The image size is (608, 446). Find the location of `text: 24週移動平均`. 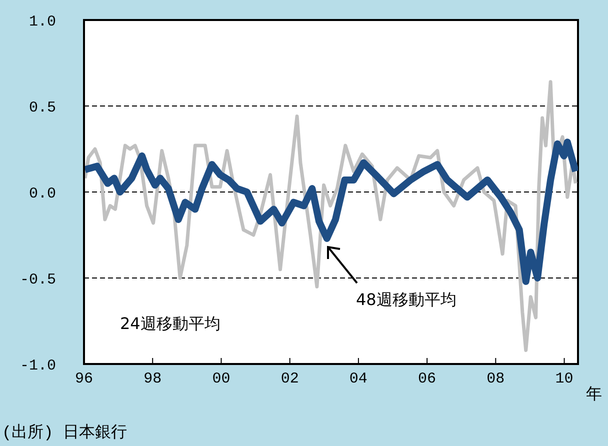

text: 24週移動平均 is located at coordinates (170, 324).